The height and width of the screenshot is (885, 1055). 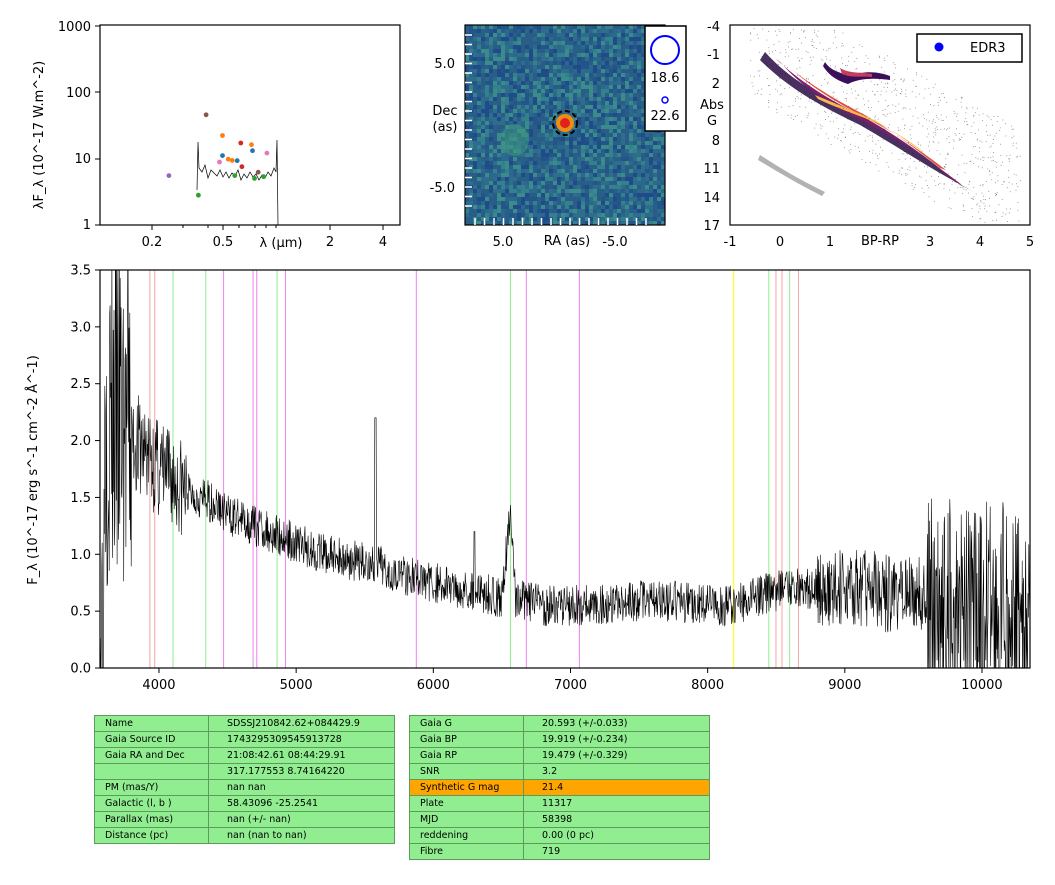 I want to click on spectrum-ytick-label: 0.0, so click(x=80, y=669).